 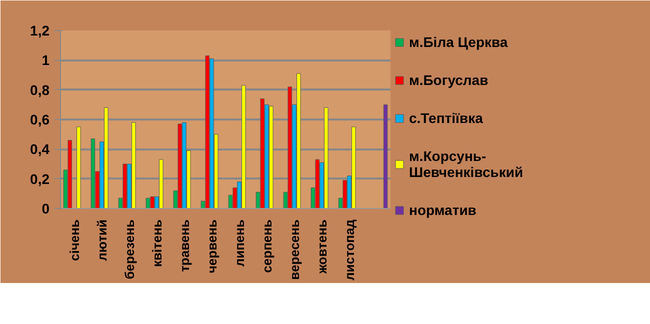 What do you see at coordinates (266, 246) in the screenshot?
I see `x-tick-label: серпень` at bounding box center [266, 246].